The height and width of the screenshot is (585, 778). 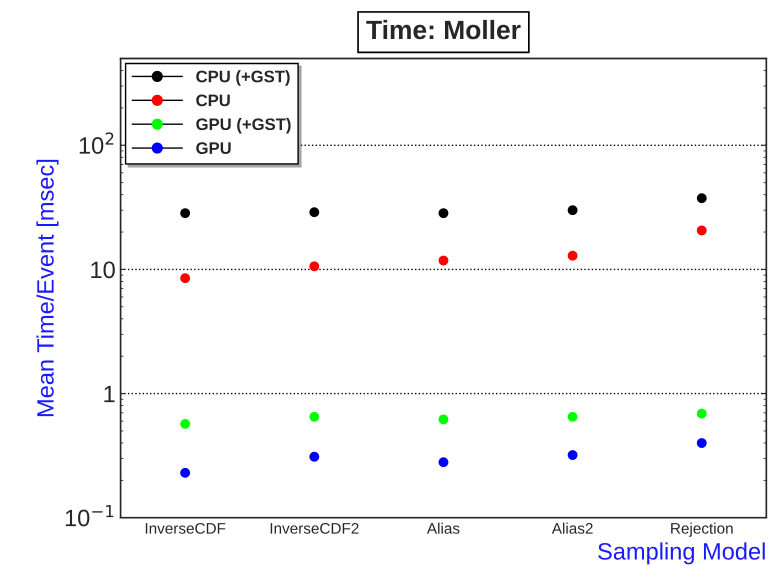 I want to click on x-axis-title: Sampling Model, so click(x=681, y=553).